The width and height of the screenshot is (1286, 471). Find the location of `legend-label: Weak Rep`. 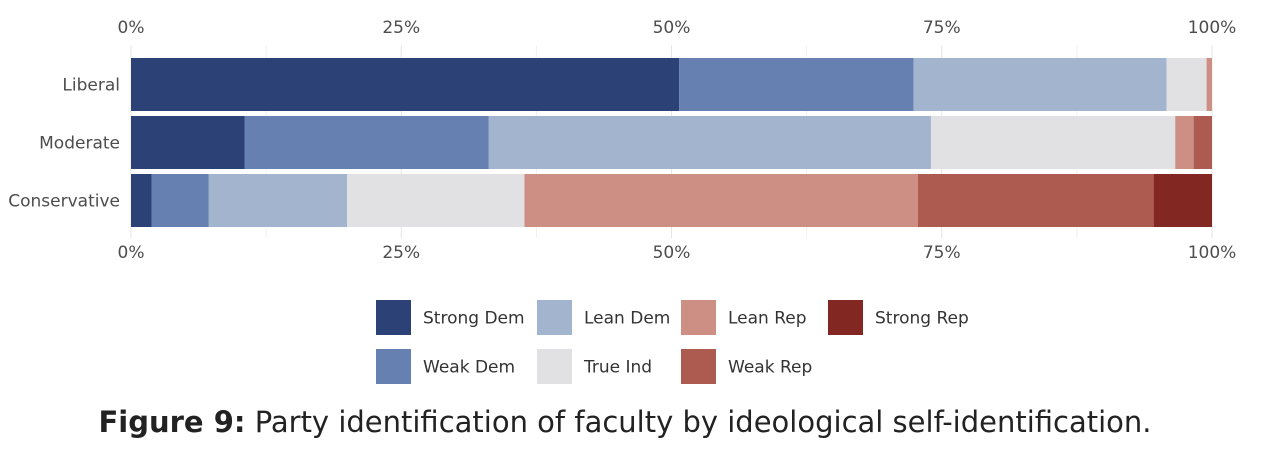

legend-label: Weak Rep is located at coordinates (770, 368).